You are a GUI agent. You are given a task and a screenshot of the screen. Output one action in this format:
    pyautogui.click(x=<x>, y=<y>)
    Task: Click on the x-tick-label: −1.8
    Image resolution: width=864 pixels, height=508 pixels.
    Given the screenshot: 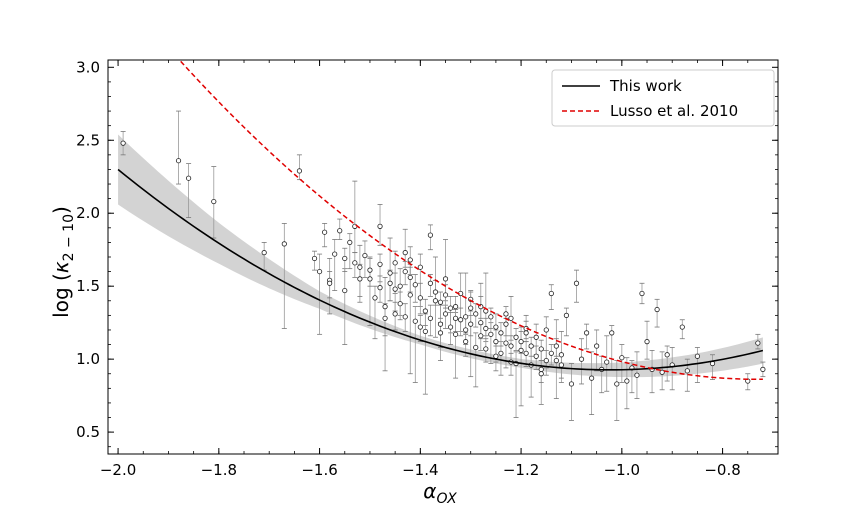 What is the action you would take?
    pyautogui.click(x=219, y=470)
    